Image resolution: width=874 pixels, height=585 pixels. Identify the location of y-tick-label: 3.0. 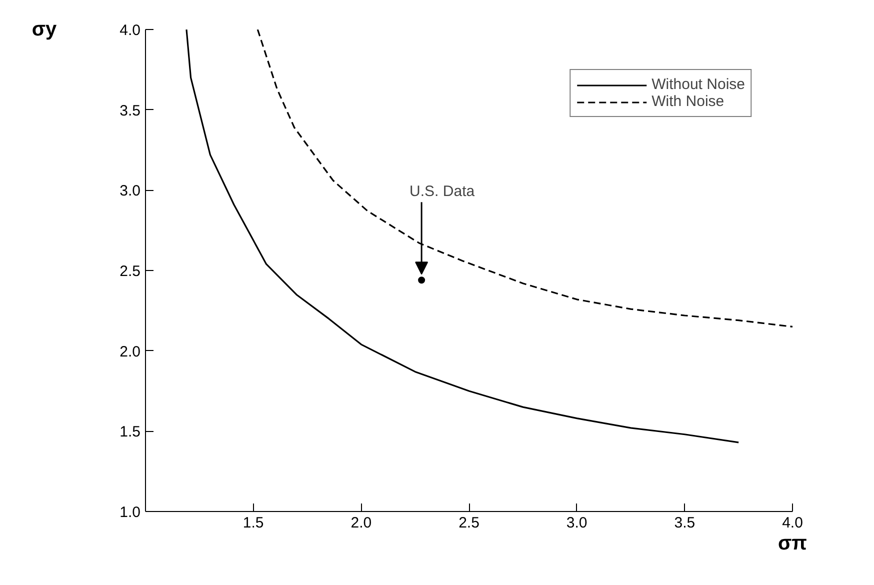
(130, 191).